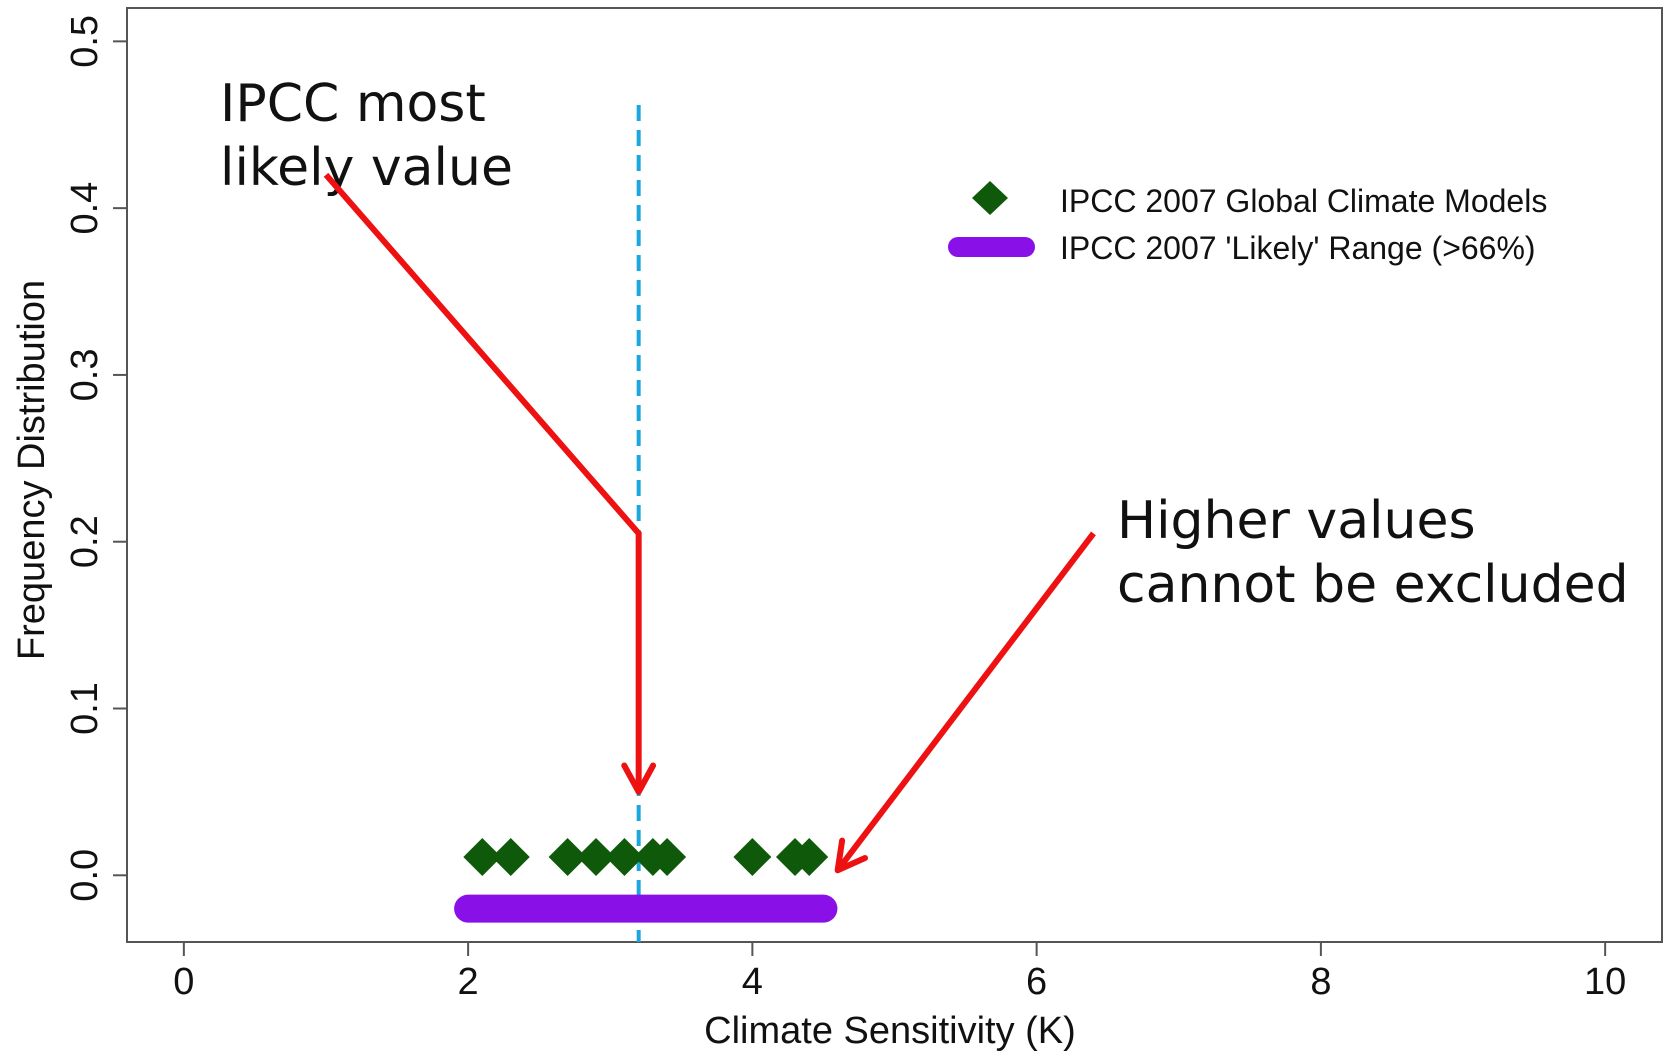  I want to click on y-tick-label: 0.5, so click(85, 41).